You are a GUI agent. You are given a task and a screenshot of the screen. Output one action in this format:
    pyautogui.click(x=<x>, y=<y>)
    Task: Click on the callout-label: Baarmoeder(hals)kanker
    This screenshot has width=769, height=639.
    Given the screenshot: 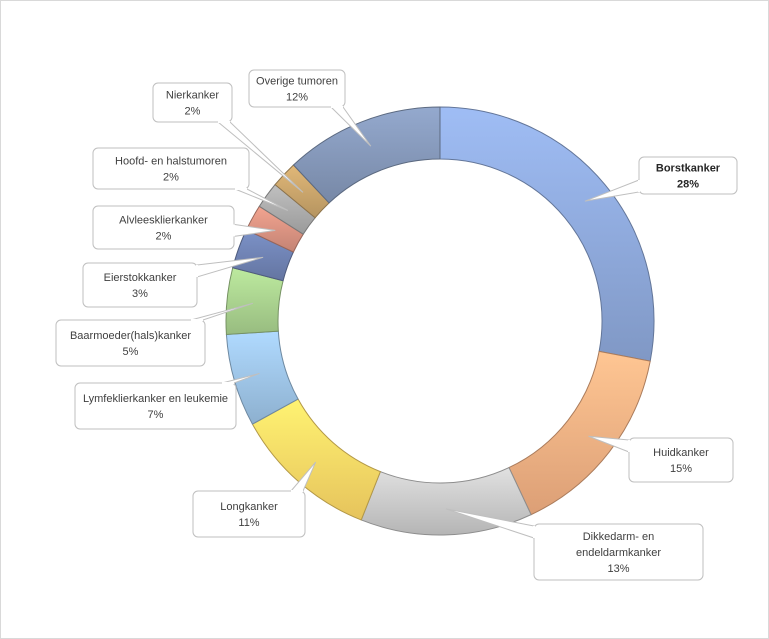 What is the action you would take?
    pyautogui.click(x=130, y=336)
    